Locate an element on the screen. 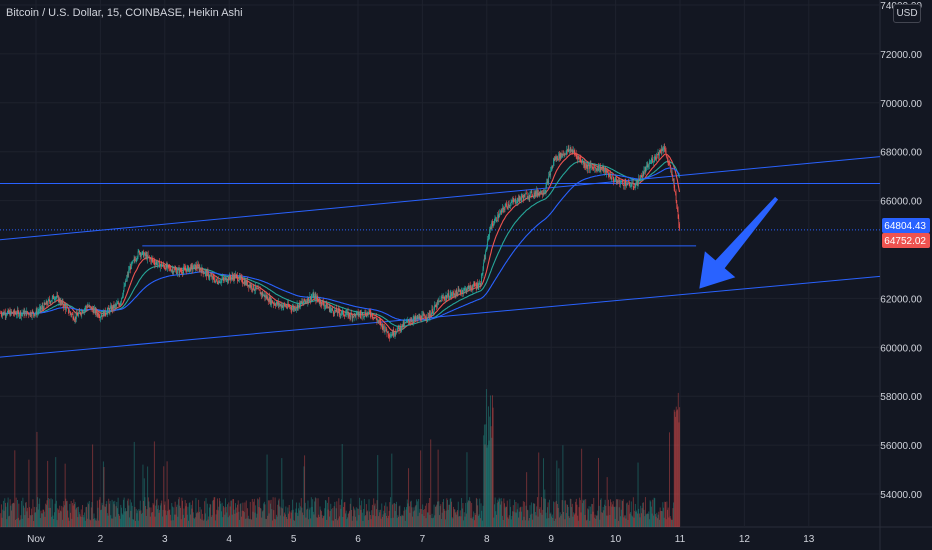  y-tick-label: 66000.00 is located at coordinates (901, 202).